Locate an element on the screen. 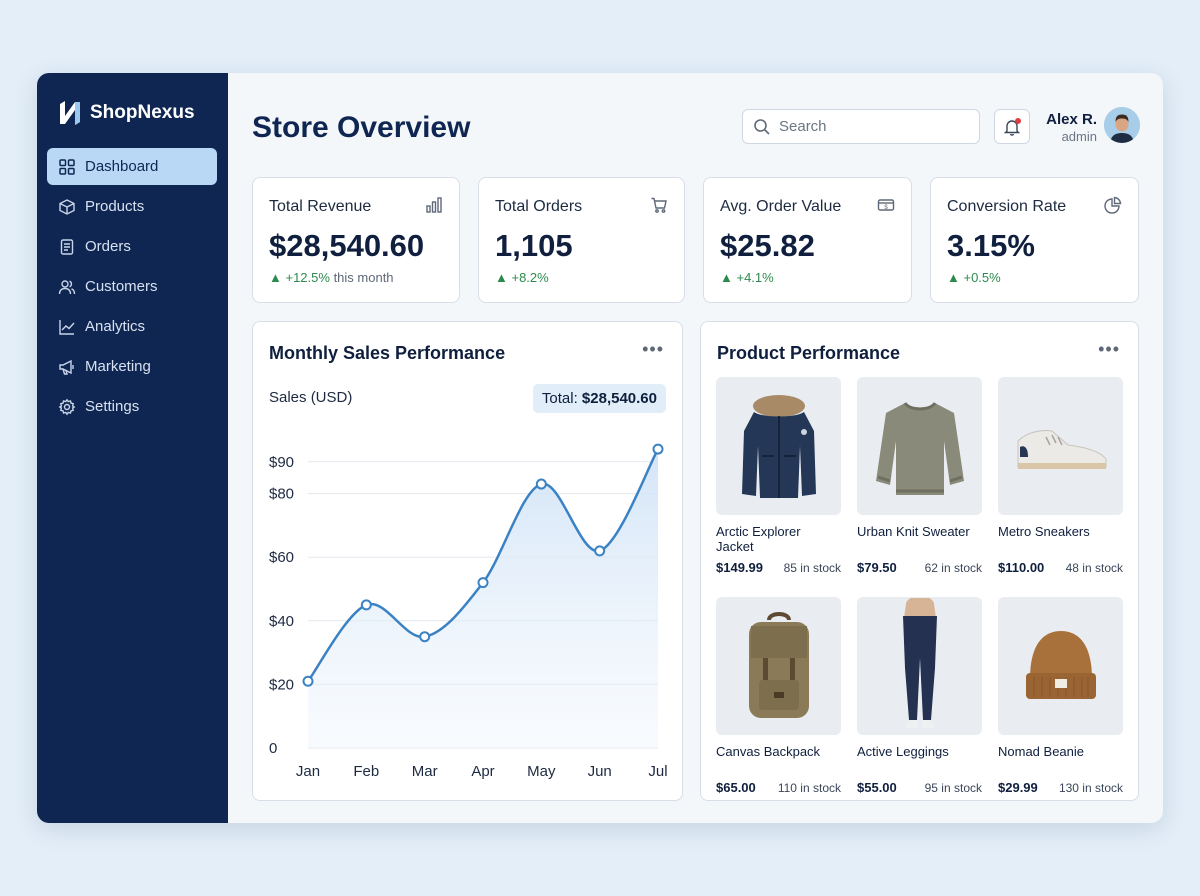  stat-change-value: +4.1% is located at coordinates (755, 277).